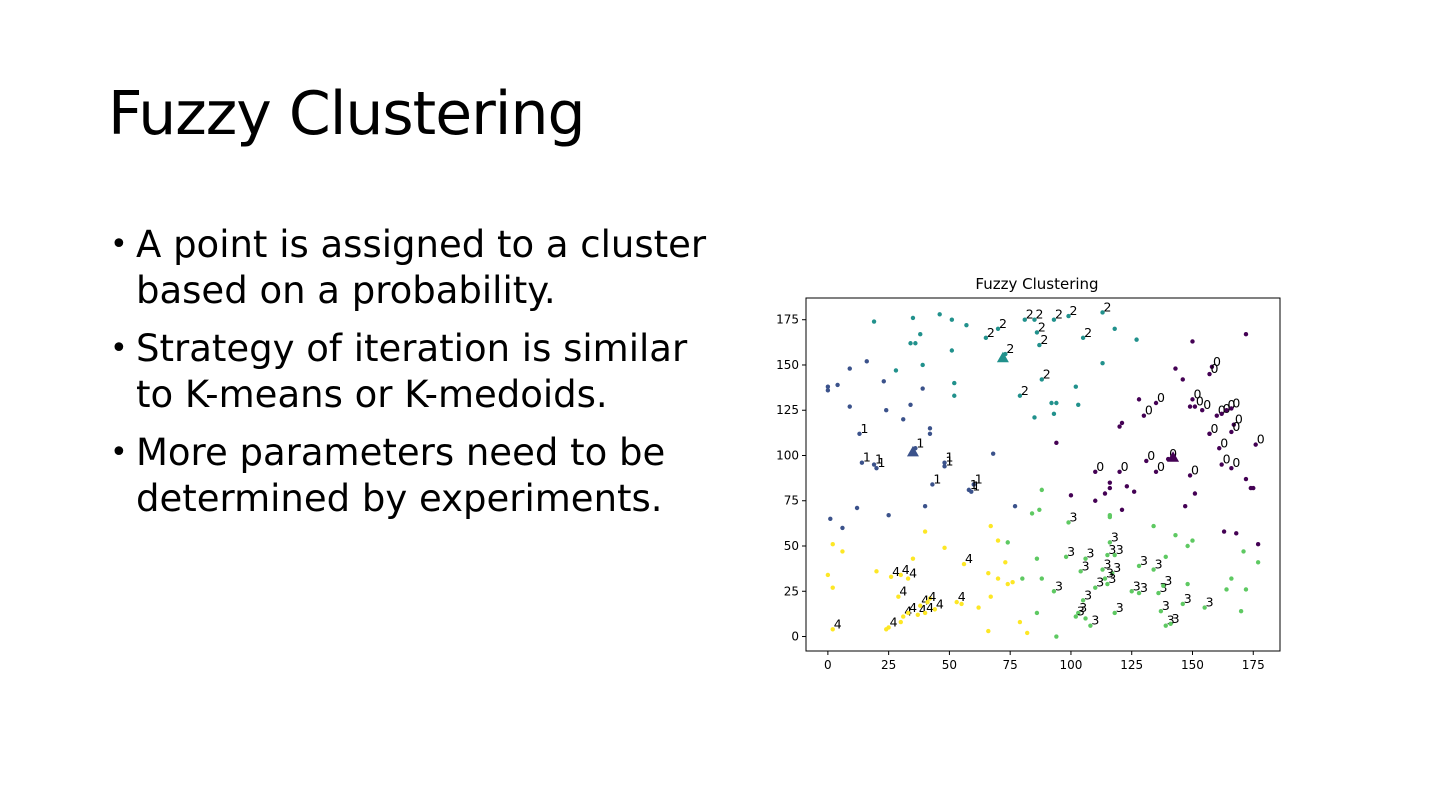  What do you see at coordinates (795, 637) in the screenshot?
I see `y-tick-label: 0` at bounding box center [795, 637].